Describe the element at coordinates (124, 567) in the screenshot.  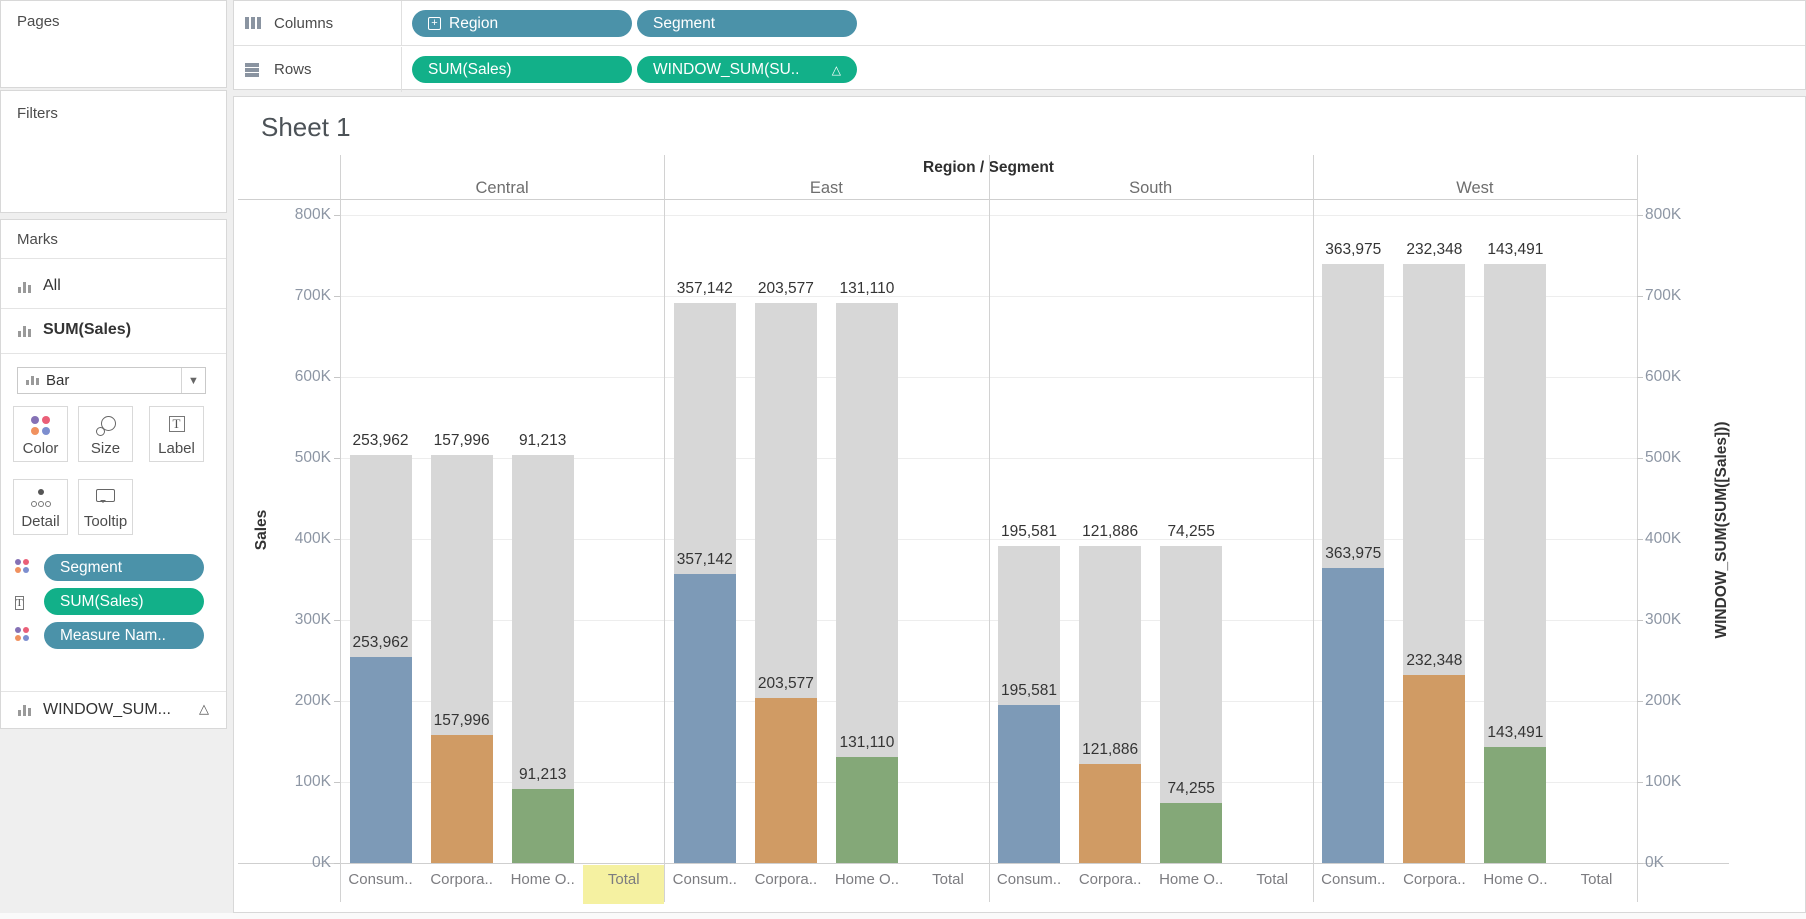
I see `marks-pill-segment: Segment` at that location.